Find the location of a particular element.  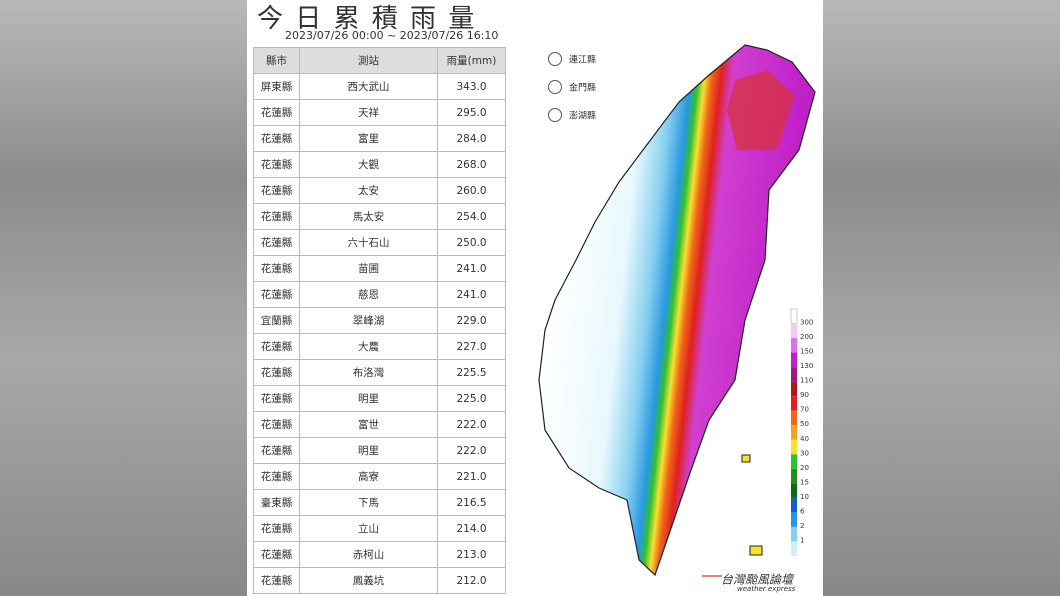

cell: 229.0 is located at coordinates (471, 320).